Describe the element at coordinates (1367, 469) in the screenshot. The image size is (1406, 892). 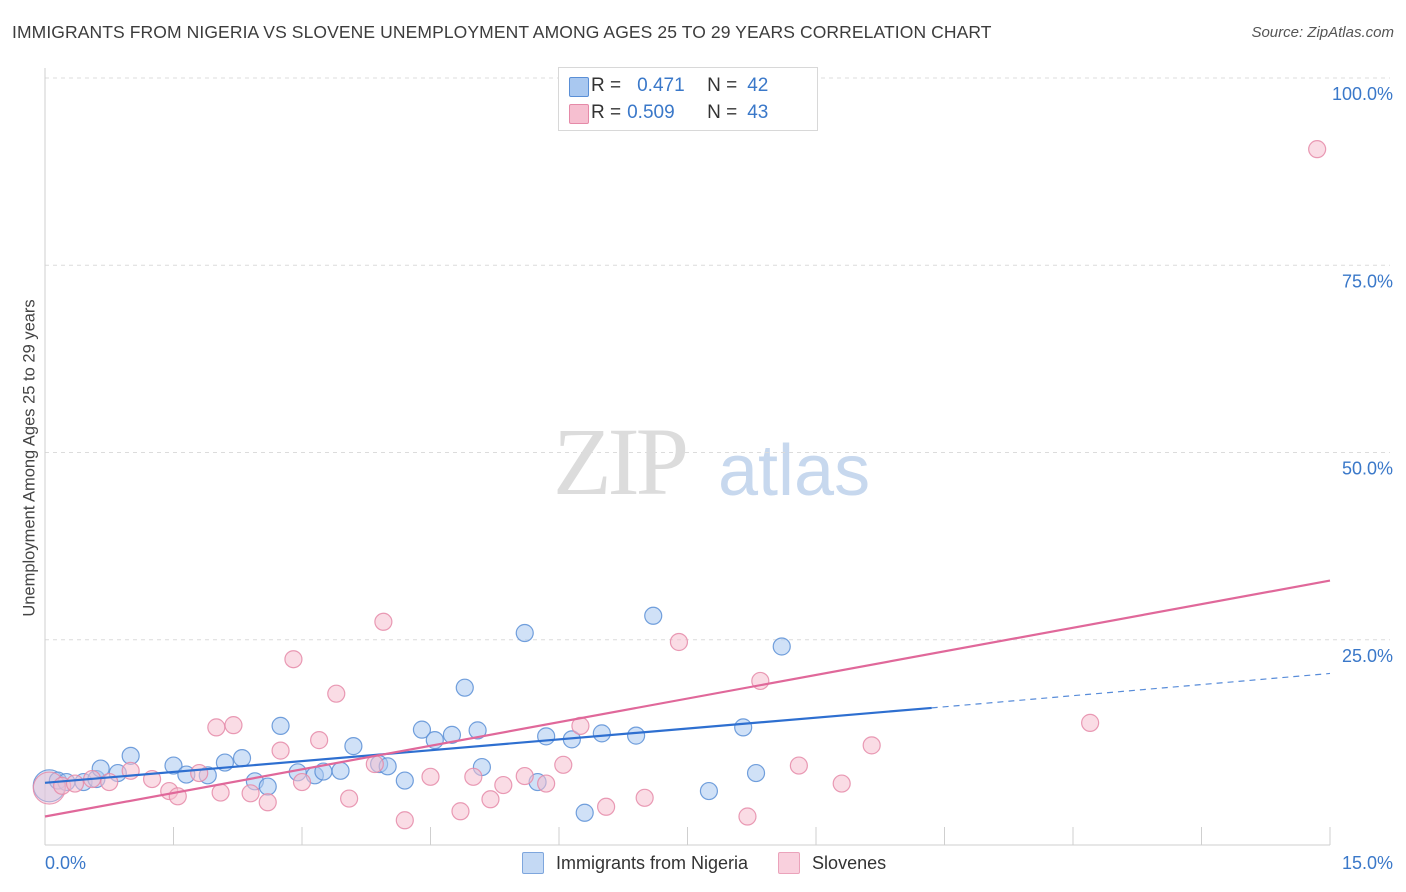
I see `y-tick-label: 50.0%` at that location.